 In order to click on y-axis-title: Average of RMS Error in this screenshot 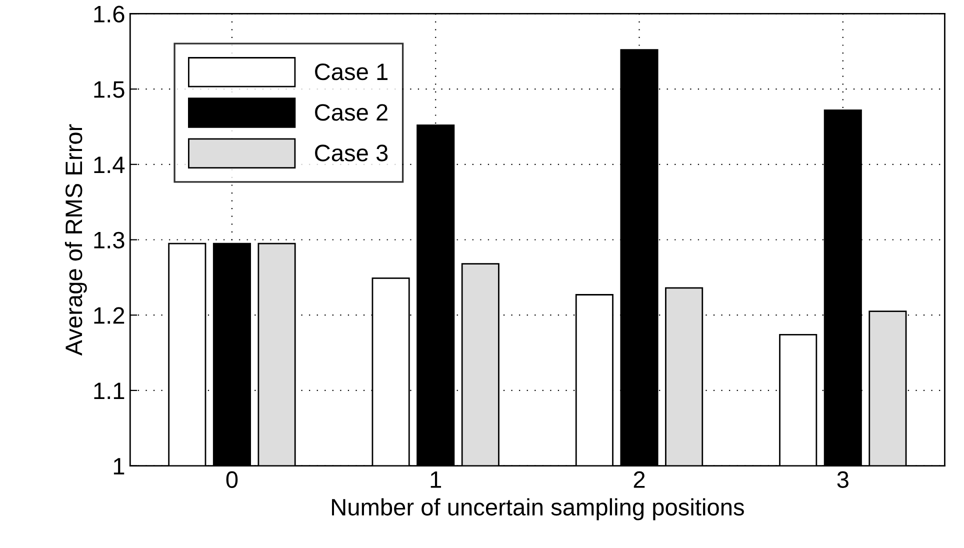, I will do `click(75, 240)`.